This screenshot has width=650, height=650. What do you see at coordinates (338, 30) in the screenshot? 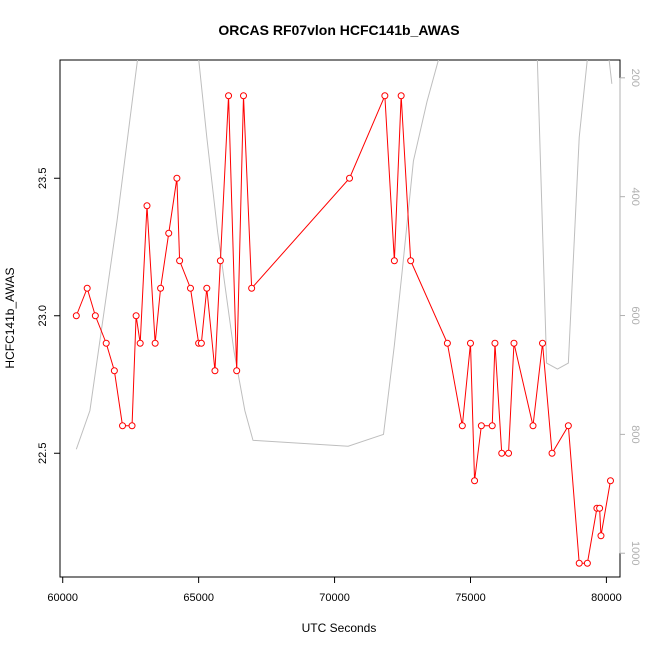
I see `chart-title: ORCAS RF07vlon HCFC141b_AWAS` at bounding box center [338, 30].